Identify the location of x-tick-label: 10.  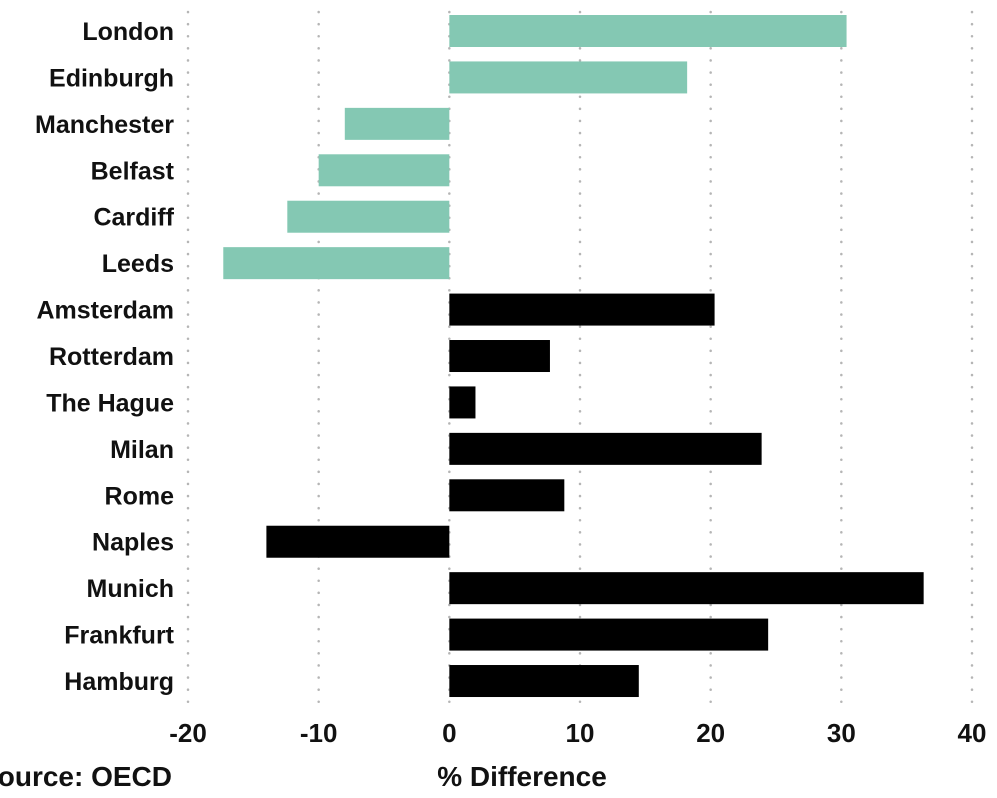
(580, 733).